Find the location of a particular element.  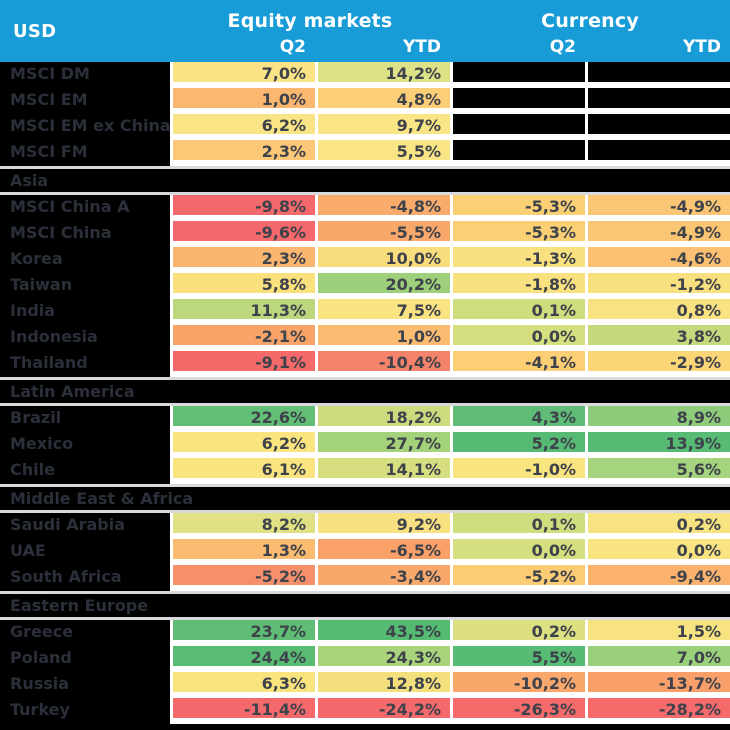

value-cell: 6,3% is located at coordinates (242, 683).